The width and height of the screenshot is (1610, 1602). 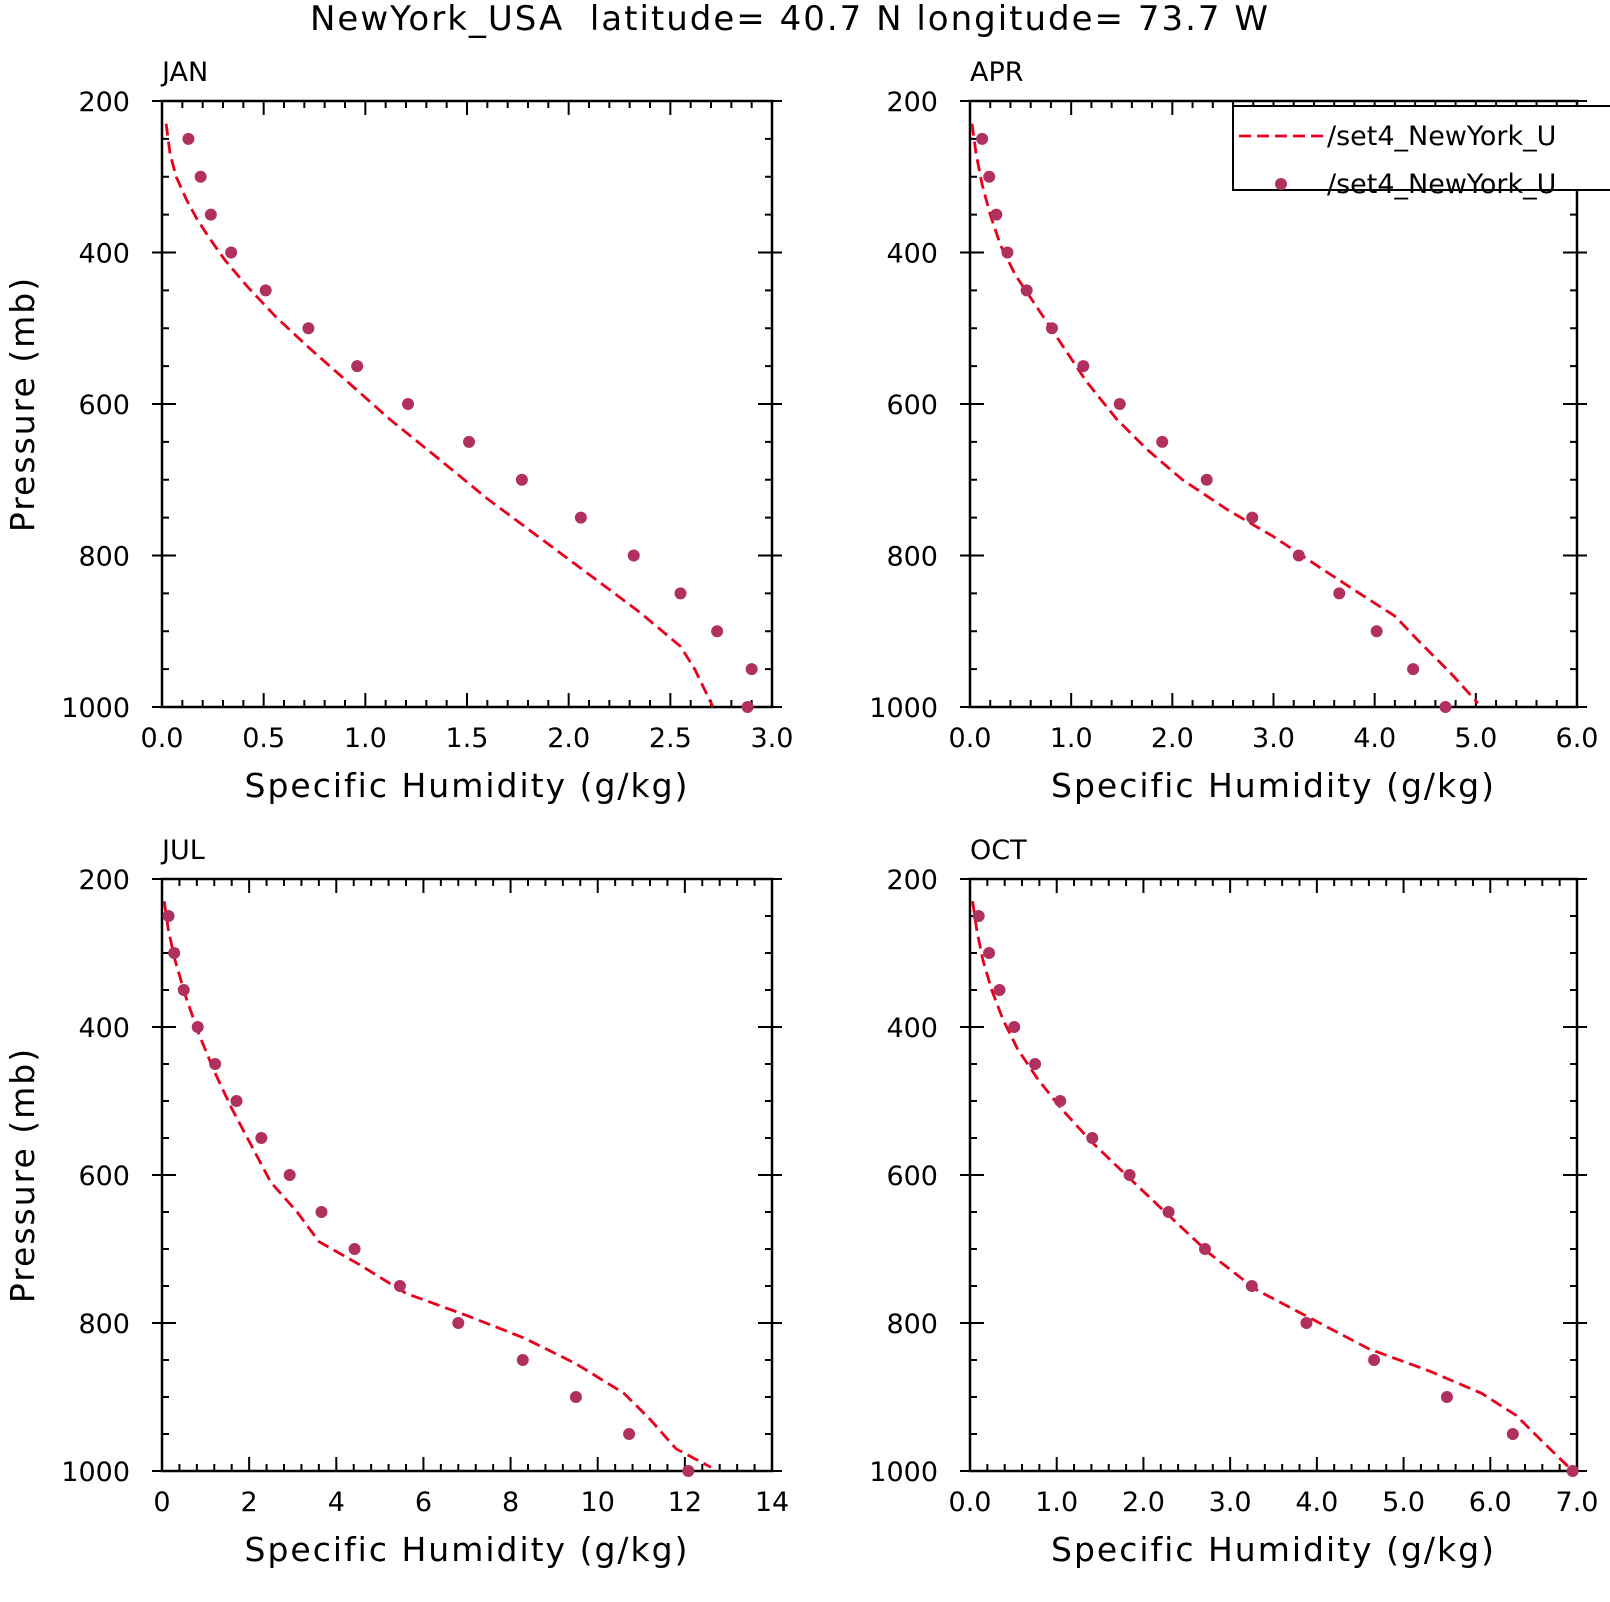 What do you see at coordinates (1281, 184) in the screenshot?
I see `legend-dot-swatch` at bounding box center [1281, 184].